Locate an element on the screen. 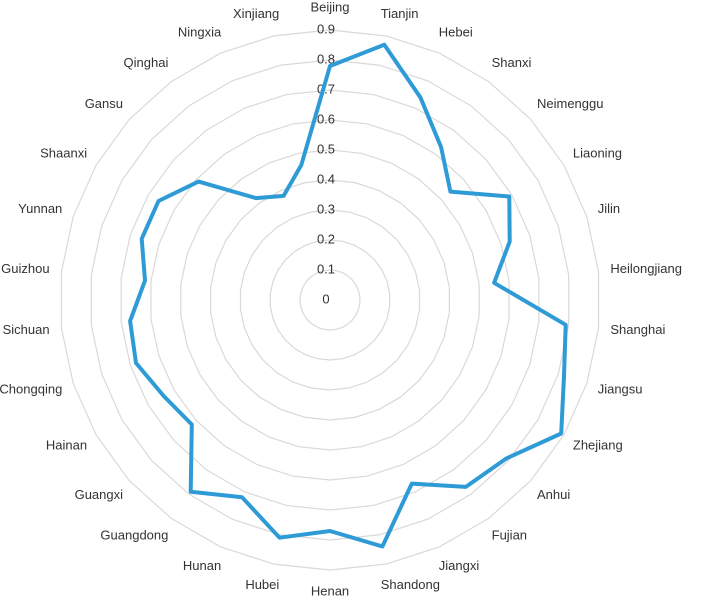 Image resolution: width=706 pixels, height=602 pixels. category-label: Shaanxi is located at coordinates (63, 152).